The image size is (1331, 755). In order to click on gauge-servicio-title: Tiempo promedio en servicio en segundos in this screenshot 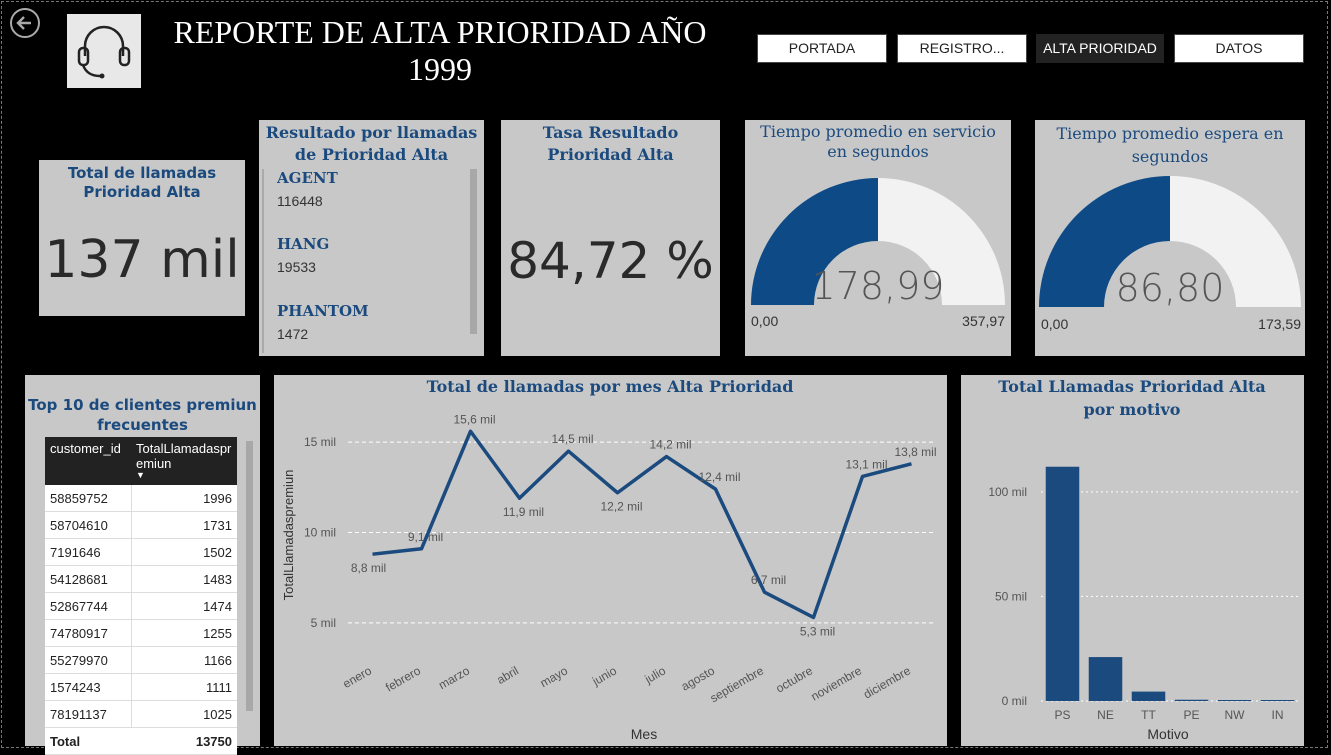, I will do `click(878, 141)`.